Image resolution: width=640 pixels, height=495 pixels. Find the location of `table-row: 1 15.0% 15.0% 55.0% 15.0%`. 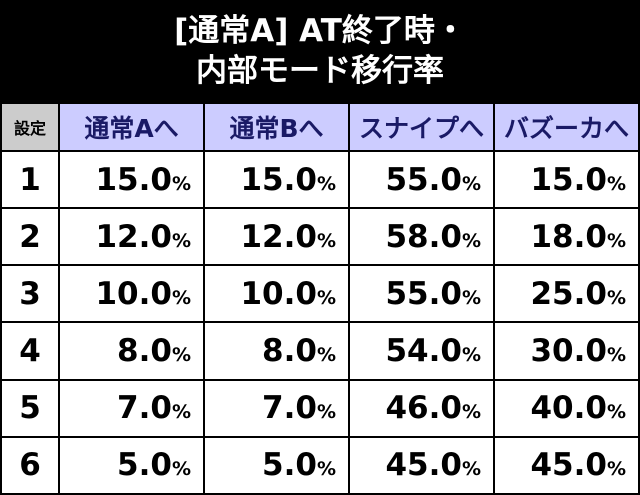

table-row: 1 15.0% 15.0% 55.0% 15.0% is located at coordinates (320, 179).